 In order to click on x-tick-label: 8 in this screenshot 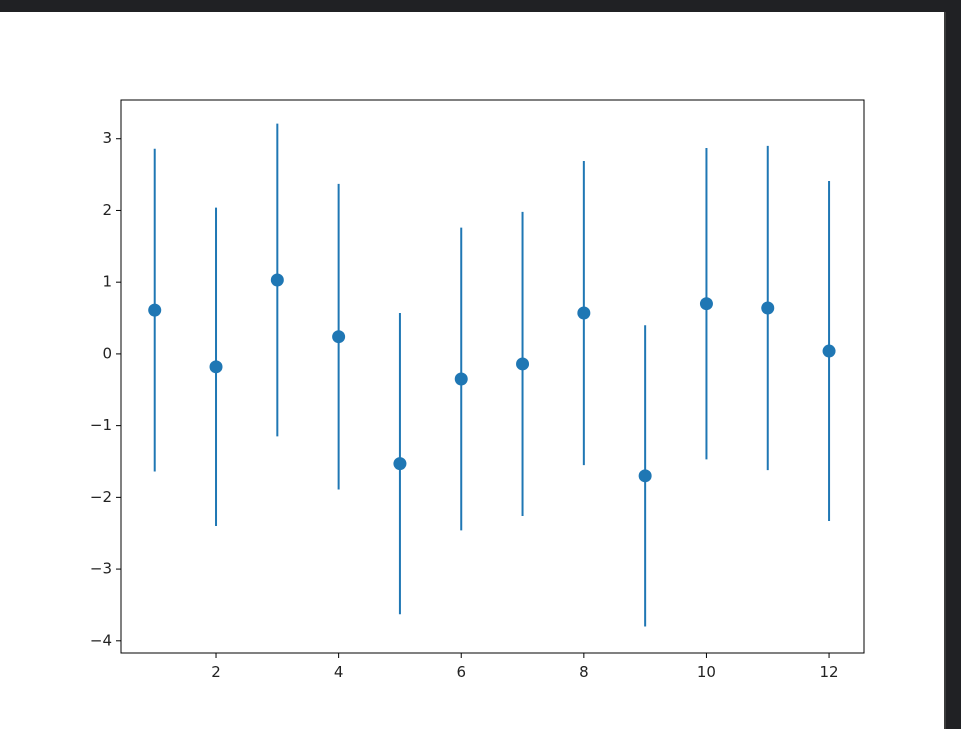, I will do `click(584, 672)`.